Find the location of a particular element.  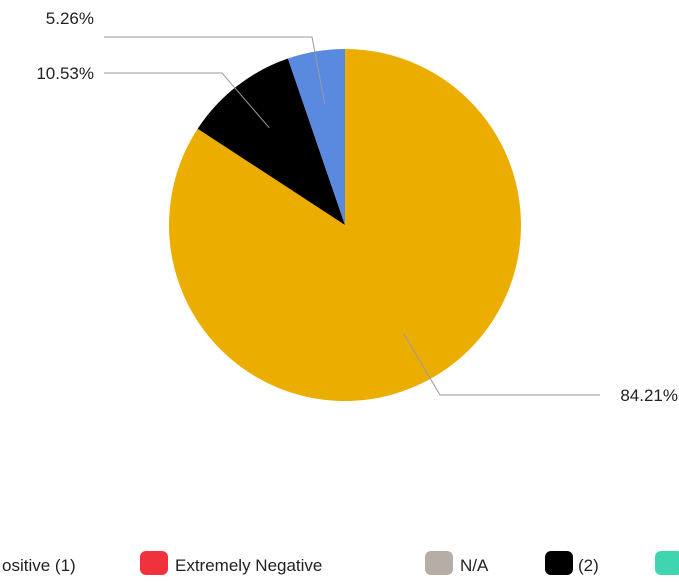

data-label-1: 84.21% is located at coordinates (649, 395).